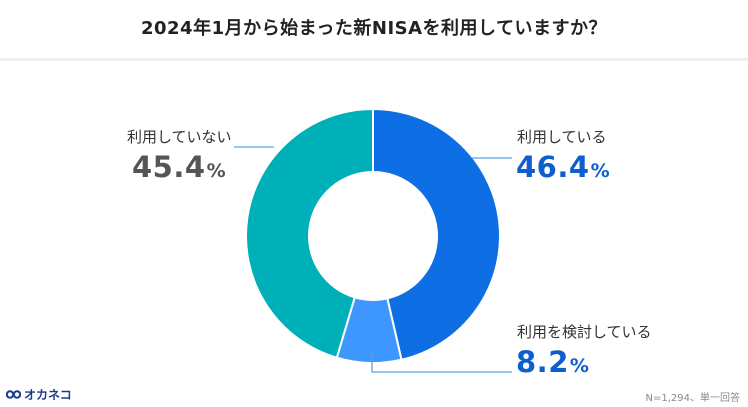  What do you see at coordinates (542, 362) in the screenshot?
I see `pct-considering-value: 8.2` at bounding box center [542, 362].